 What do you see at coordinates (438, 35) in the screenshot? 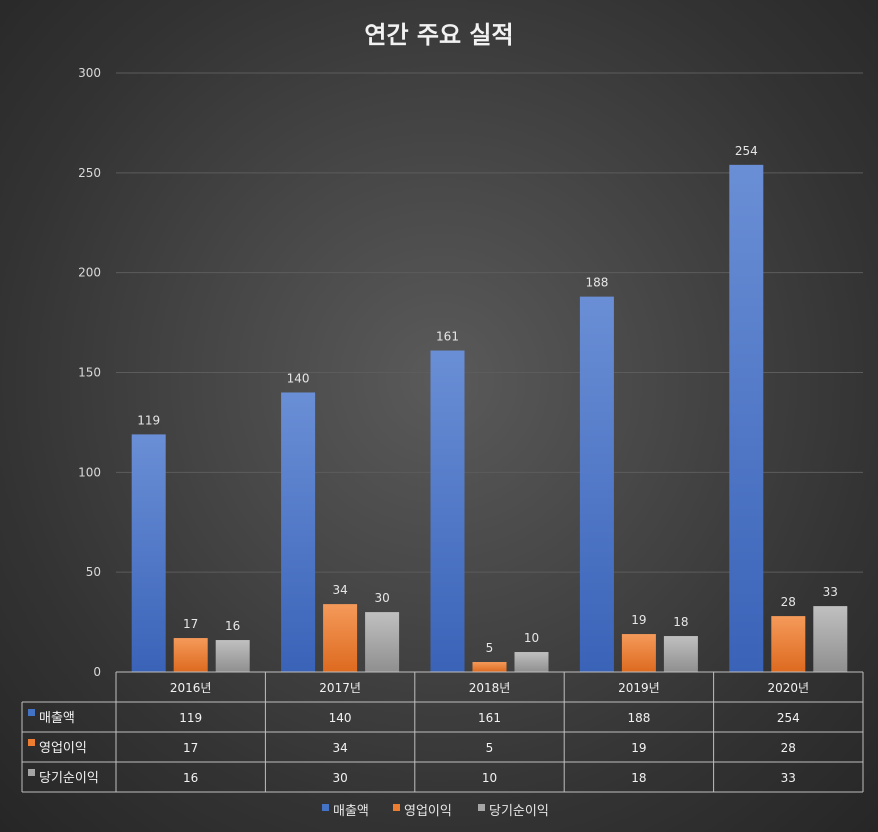
I see `chart-title: 연간 주요 실적` at bounding box center [438, 35].